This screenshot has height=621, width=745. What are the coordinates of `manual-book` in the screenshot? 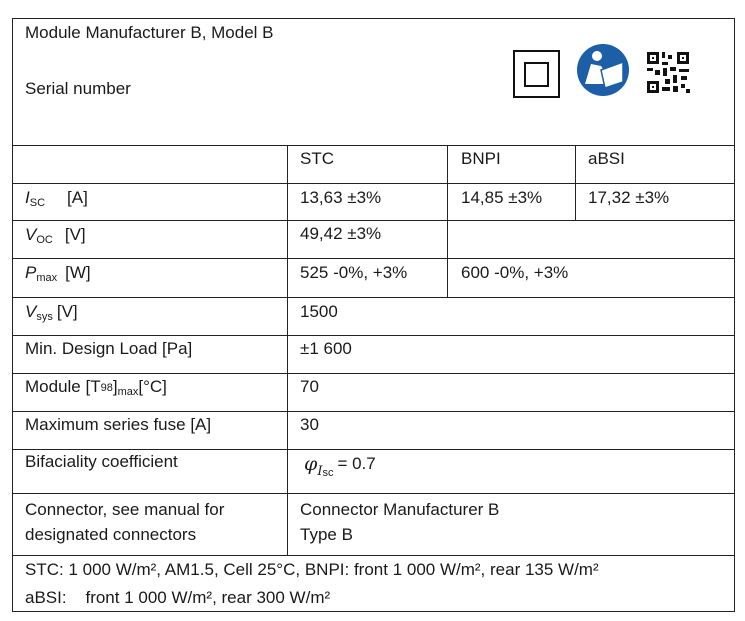 It's located at (612, 74).